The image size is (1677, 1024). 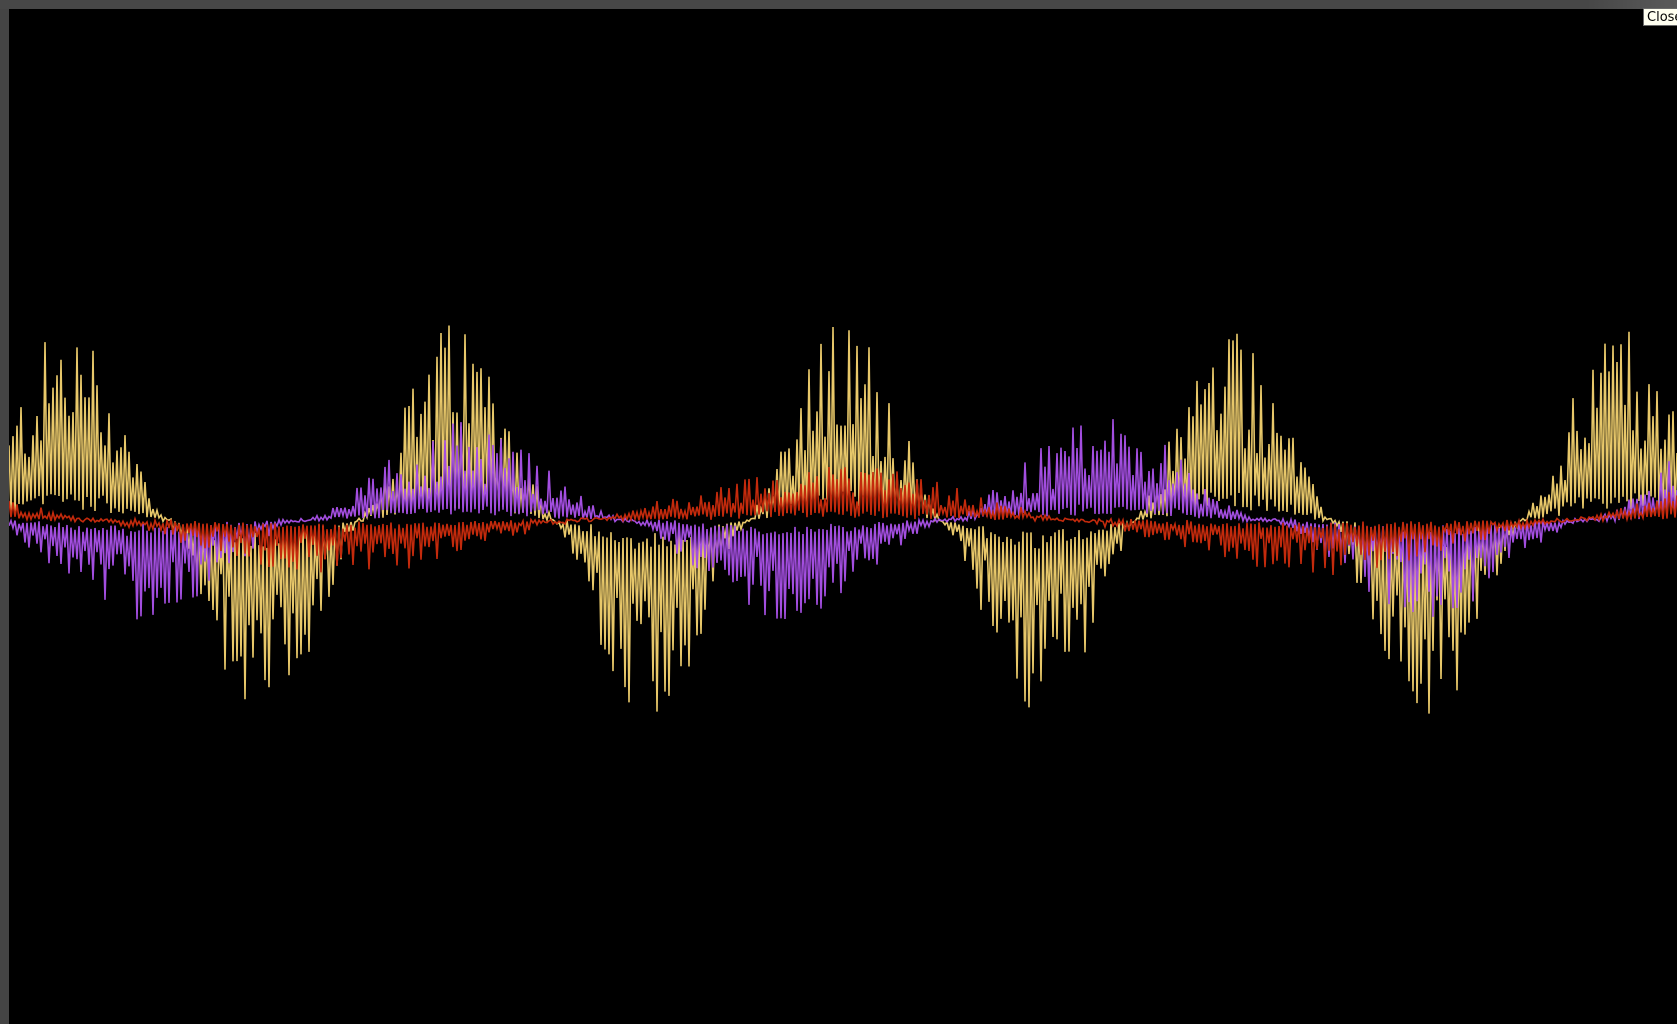 What do you see at coordinates (4, 516) in the screenshot?
I see `window-left-border` at bounding box center [4, 516].